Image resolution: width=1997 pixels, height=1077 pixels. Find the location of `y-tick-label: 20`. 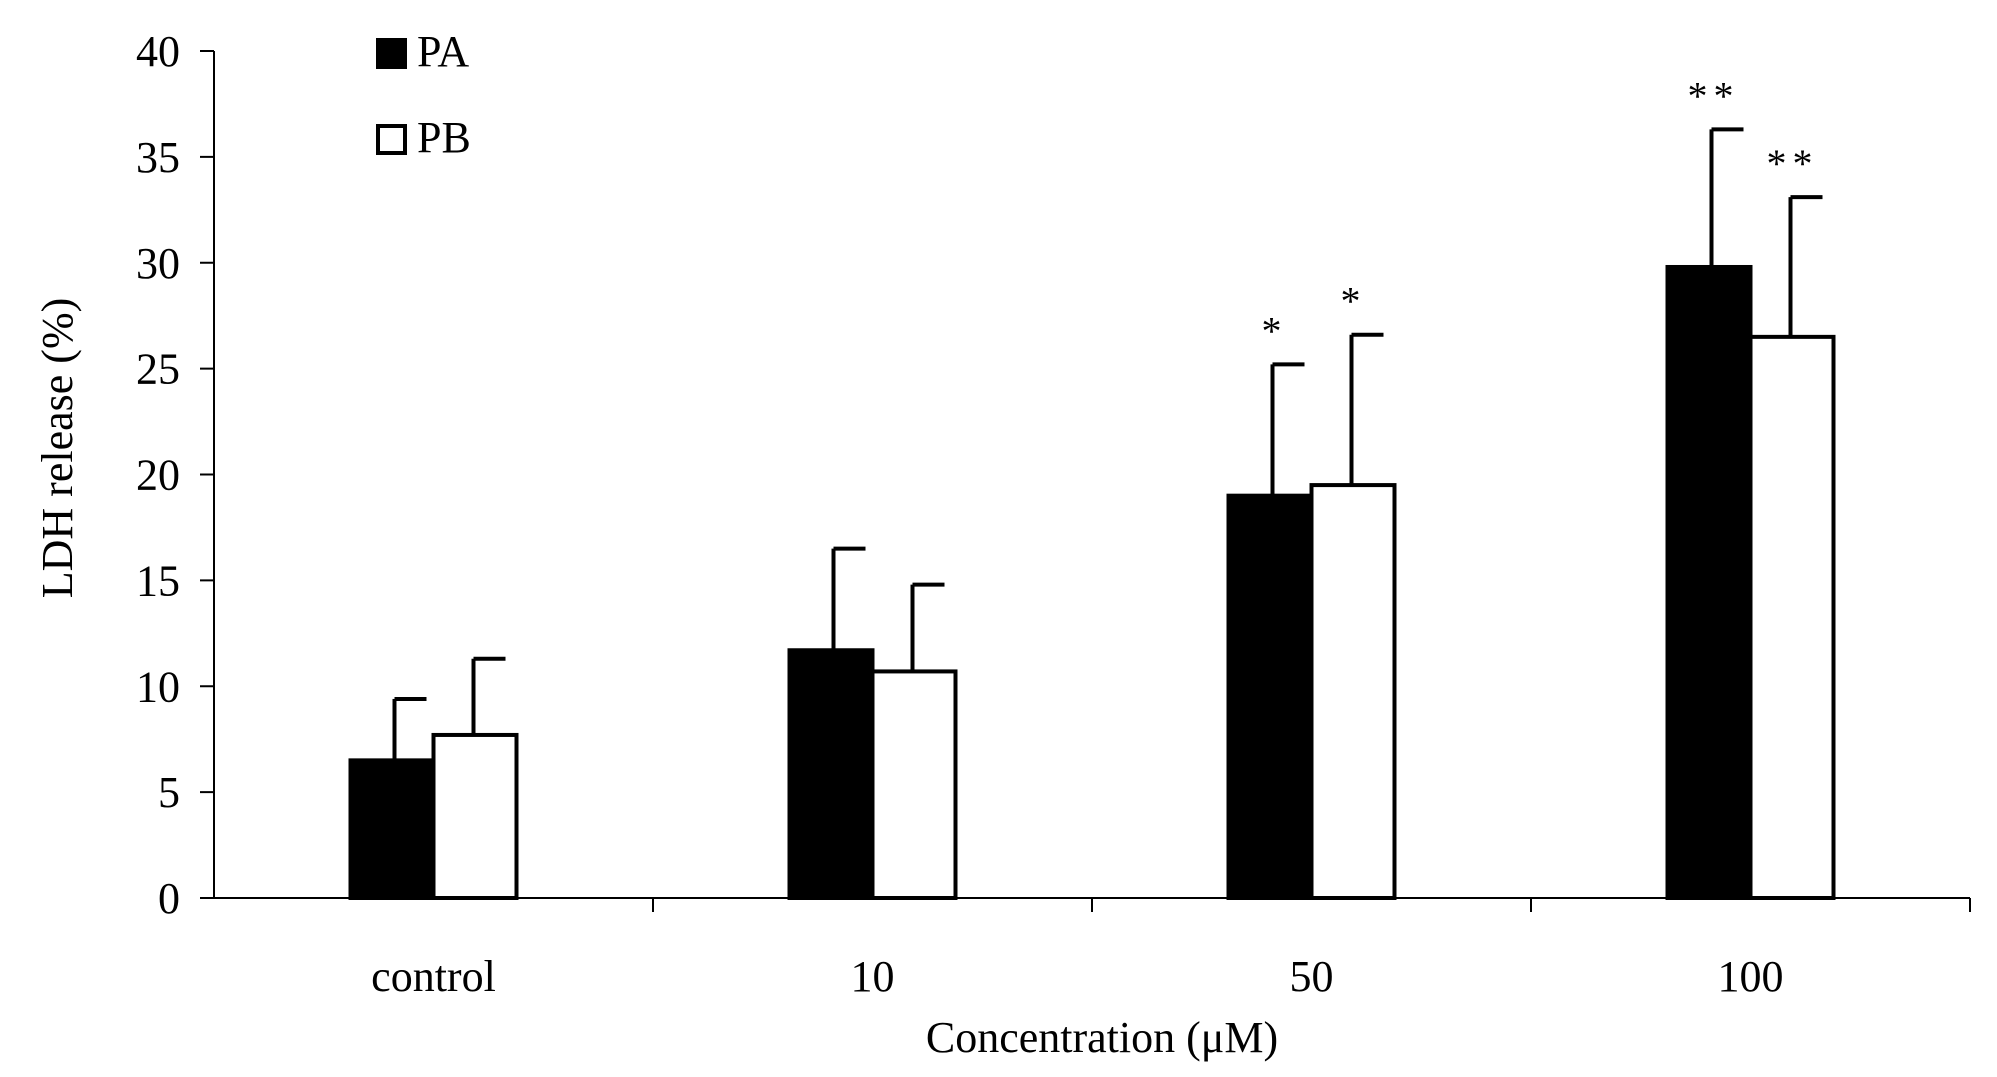

y-tick-label: 20 is located at coordinates (158, 475).